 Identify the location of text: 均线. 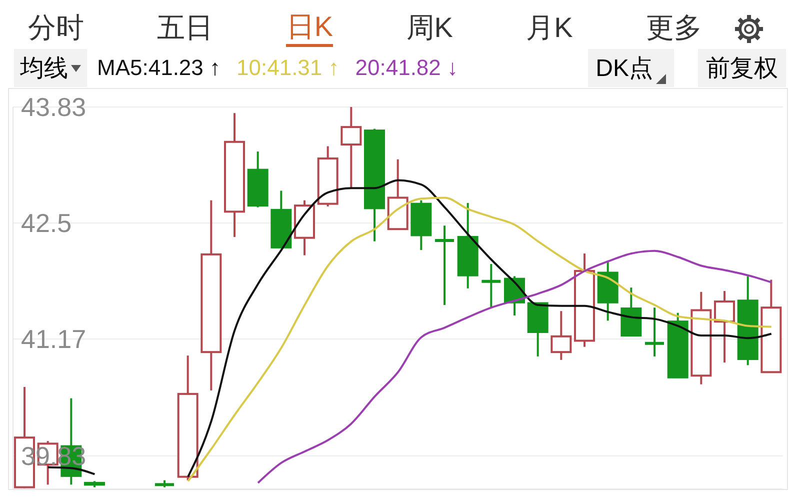
(50, 68).